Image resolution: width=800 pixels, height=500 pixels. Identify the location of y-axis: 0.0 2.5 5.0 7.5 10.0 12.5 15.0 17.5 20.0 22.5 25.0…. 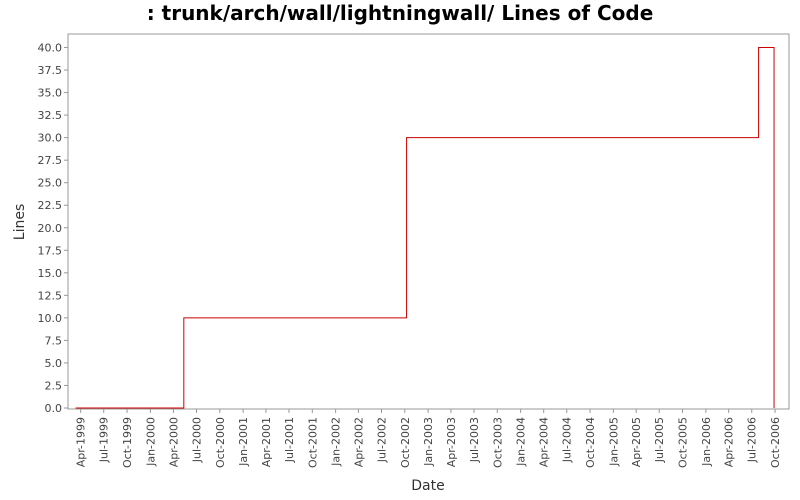
(53, 228).